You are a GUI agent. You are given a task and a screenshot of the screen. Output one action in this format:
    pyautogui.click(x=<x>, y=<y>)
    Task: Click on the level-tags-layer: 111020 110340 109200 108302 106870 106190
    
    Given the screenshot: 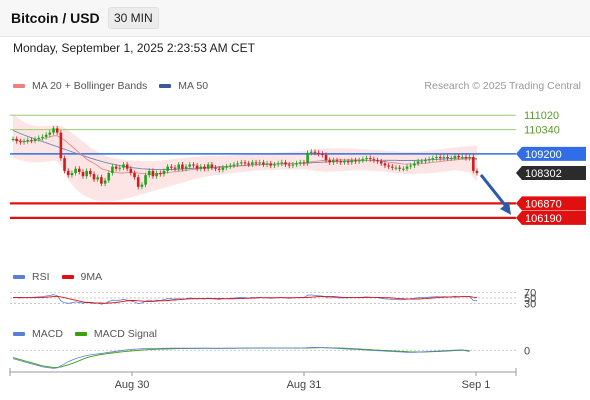 What is the action you would take?
    pyautogui.click(x=532, y=167)
    